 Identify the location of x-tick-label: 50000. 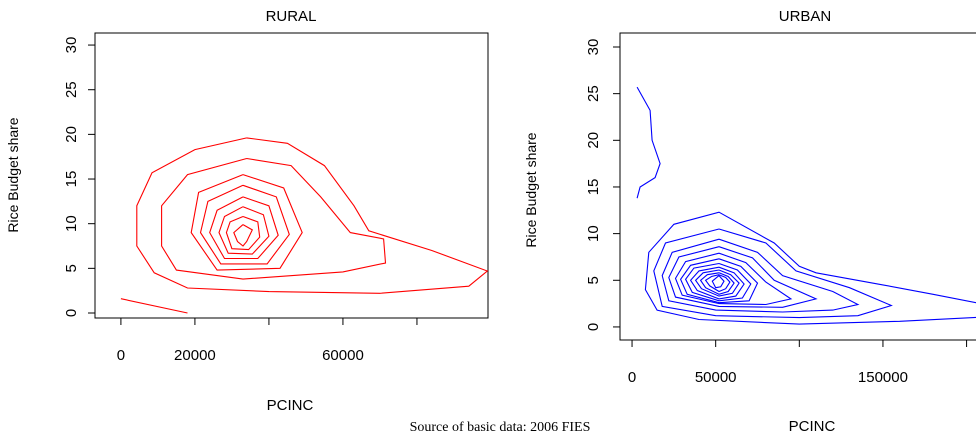
(716, 377).